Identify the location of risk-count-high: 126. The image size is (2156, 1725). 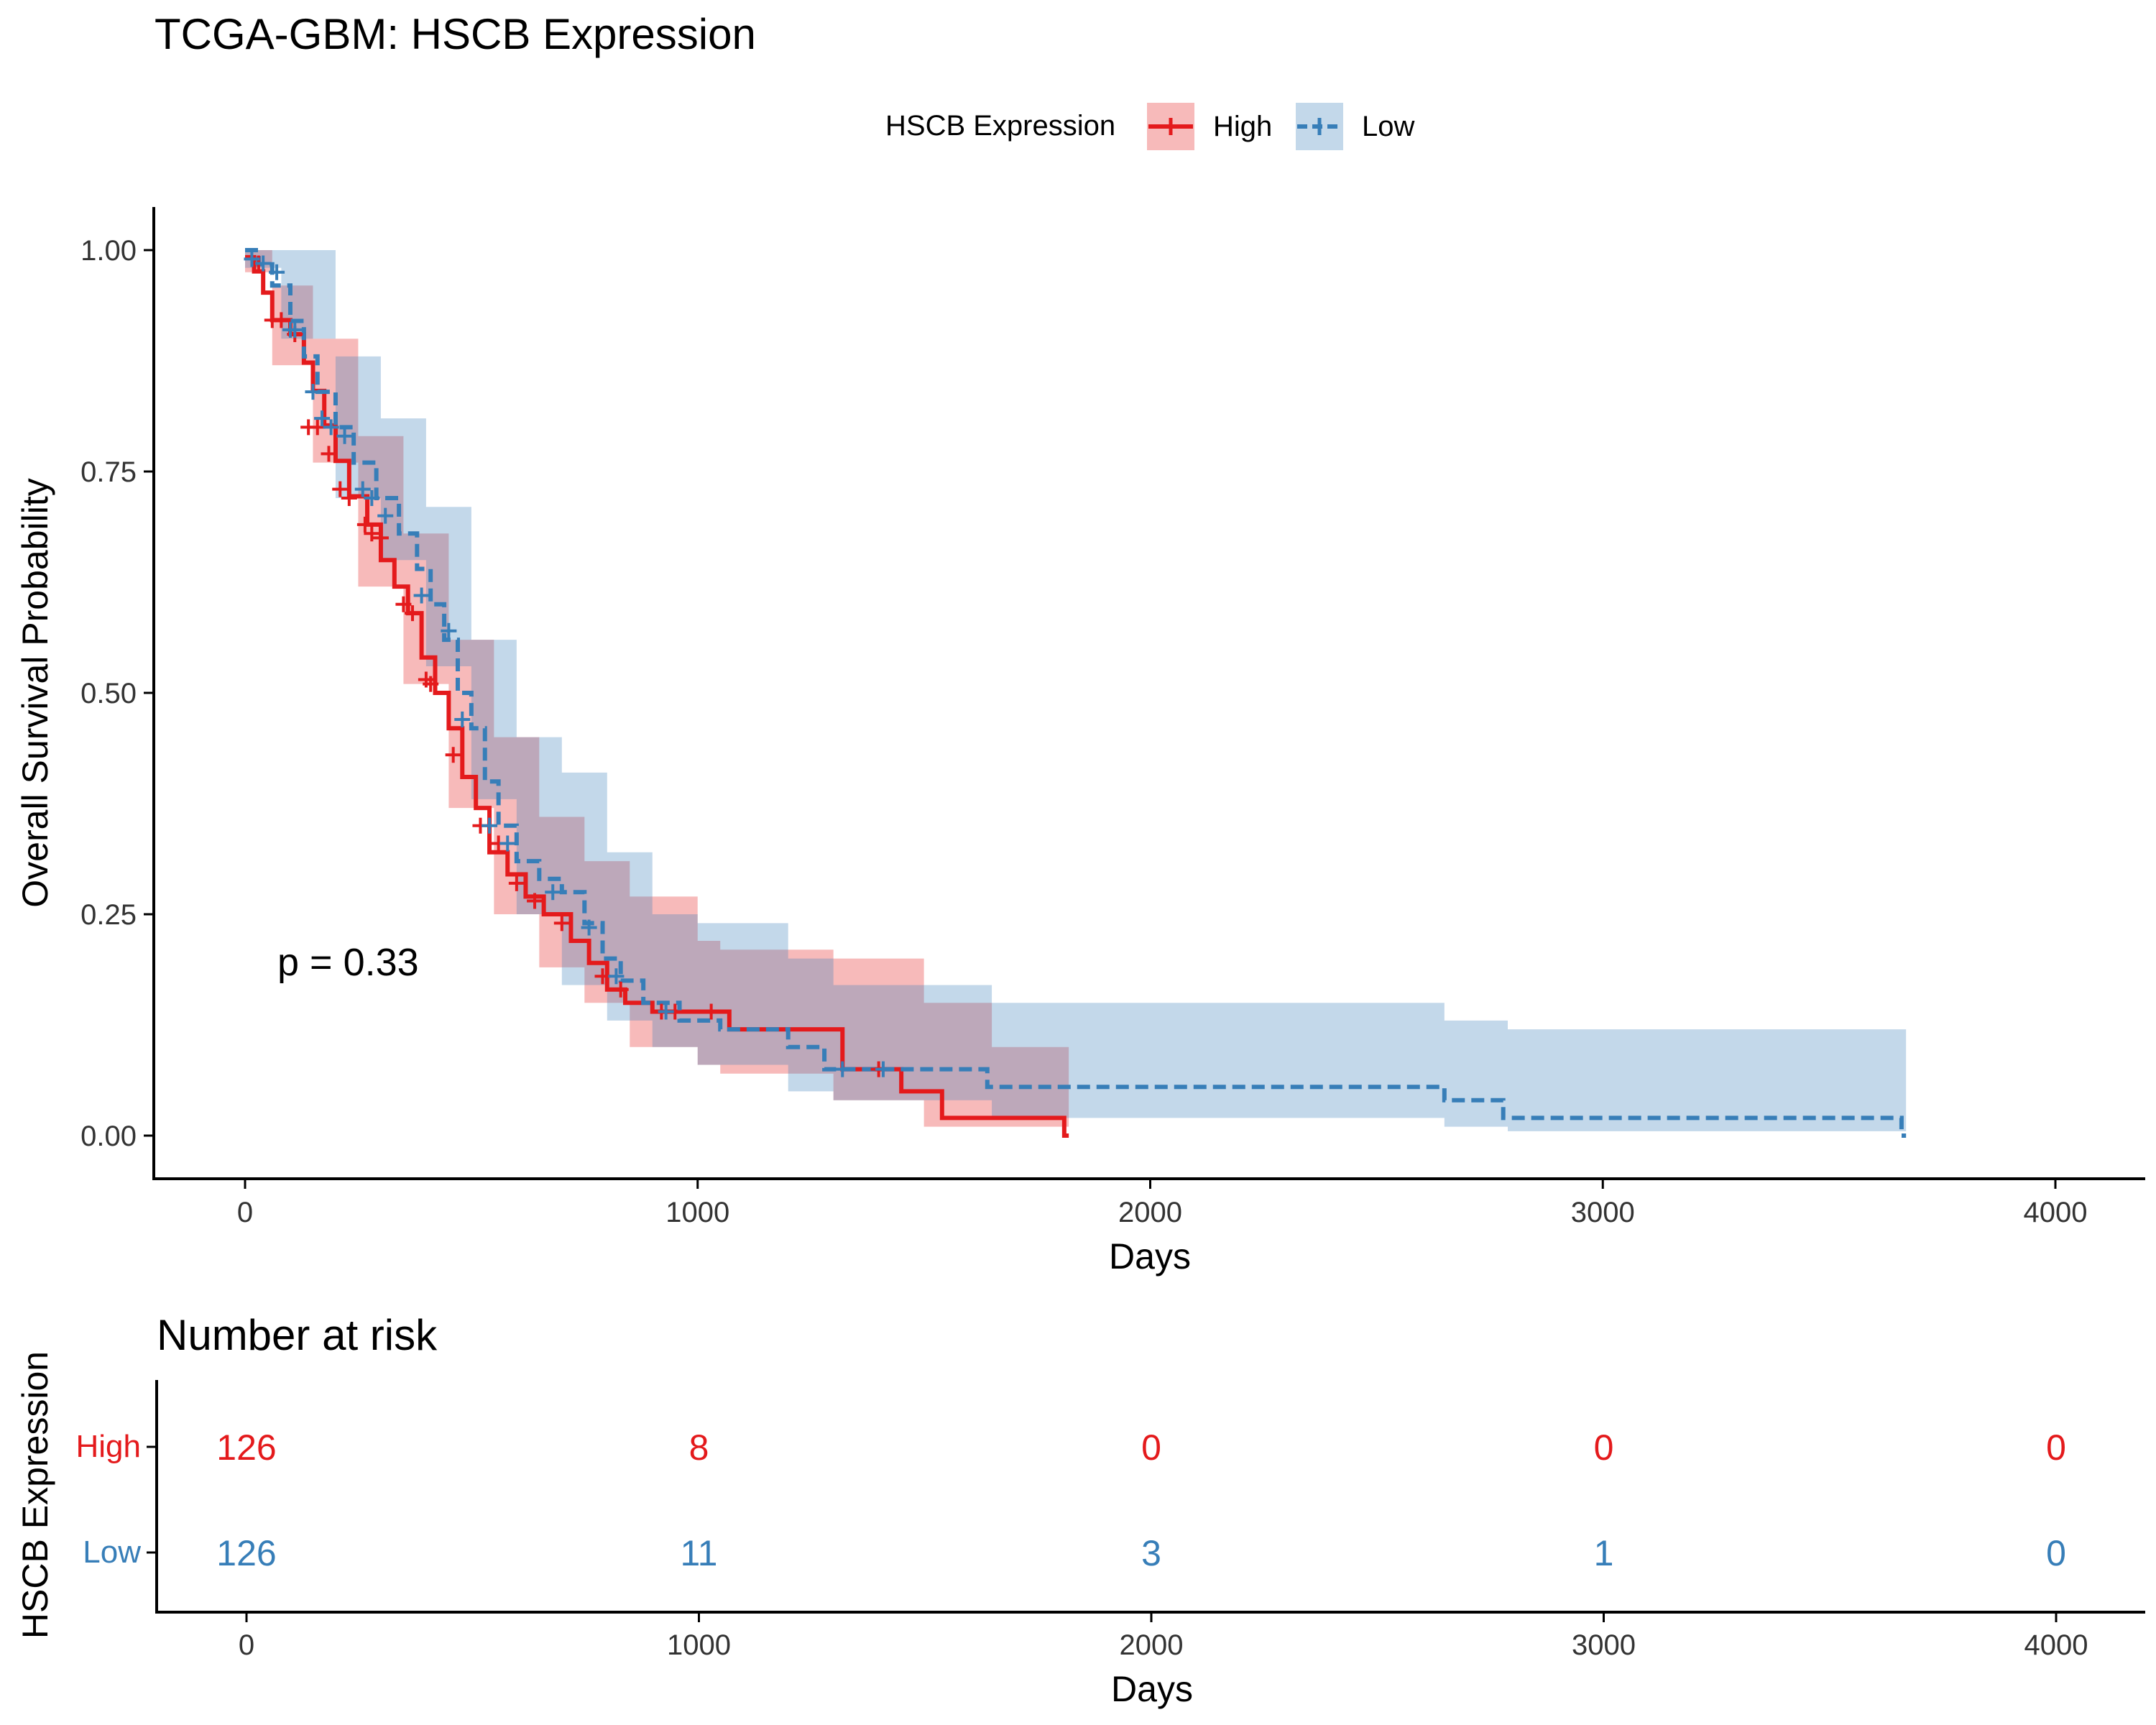
(246, 1447).